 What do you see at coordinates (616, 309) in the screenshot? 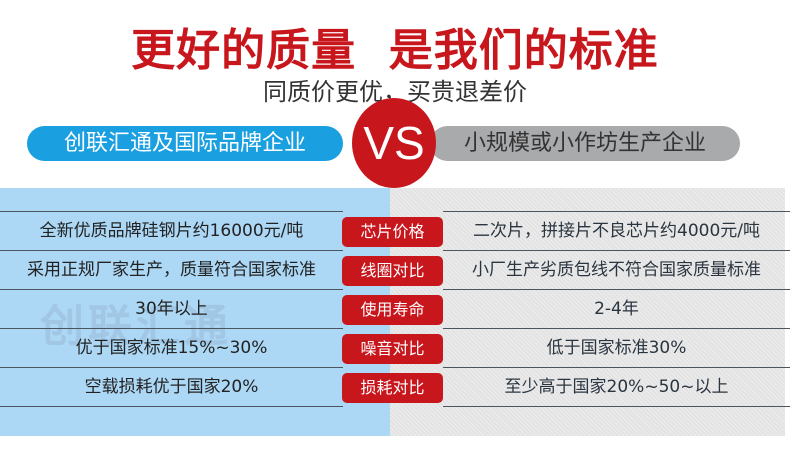
I see `competitor-value: 2-4年` at bounding box center [616, 309].